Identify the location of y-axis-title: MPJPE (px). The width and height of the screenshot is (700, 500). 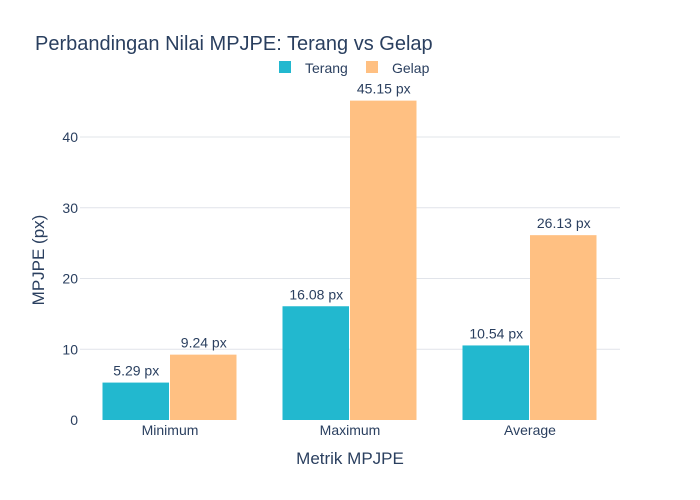
(38, 260).